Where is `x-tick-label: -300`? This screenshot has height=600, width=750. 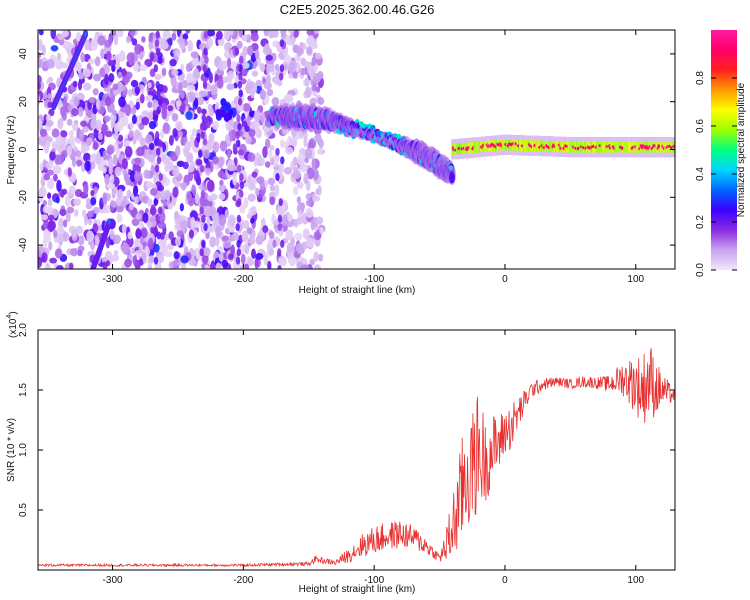
x-tick-label: -300 is located at coordinates (113, 279).